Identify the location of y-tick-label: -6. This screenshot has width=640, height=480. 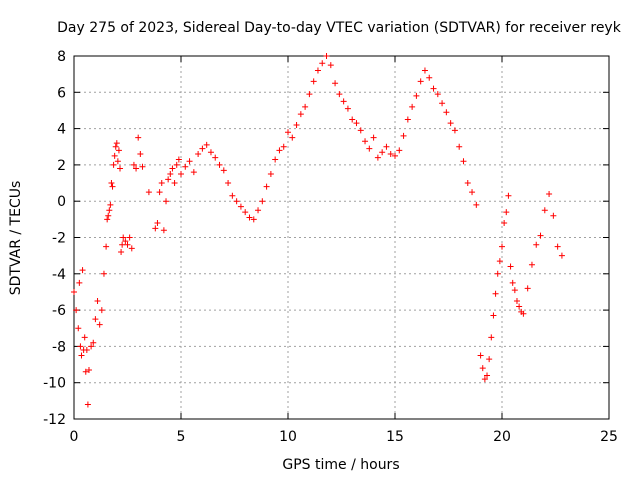
(59, 311).